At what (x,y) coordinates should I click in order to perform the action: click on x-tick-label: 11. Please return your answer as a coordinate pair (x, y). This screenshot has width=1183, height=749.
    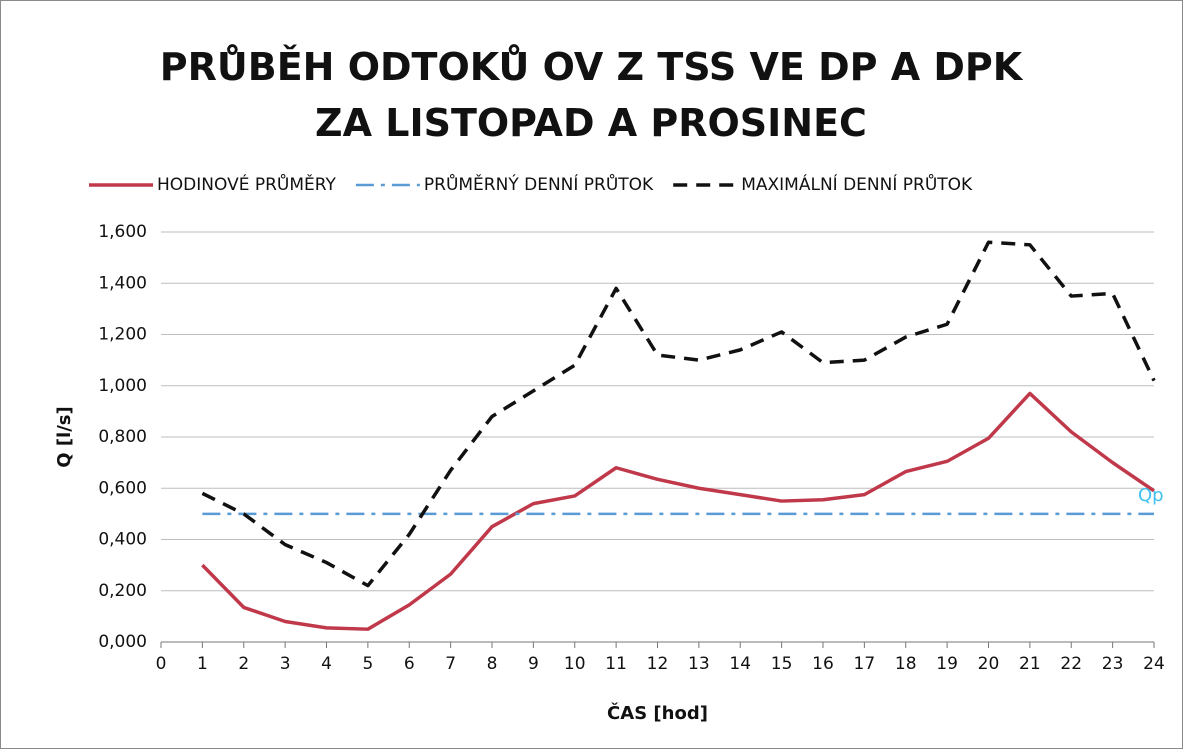
    Looking at the image, I should click on (616, 664).